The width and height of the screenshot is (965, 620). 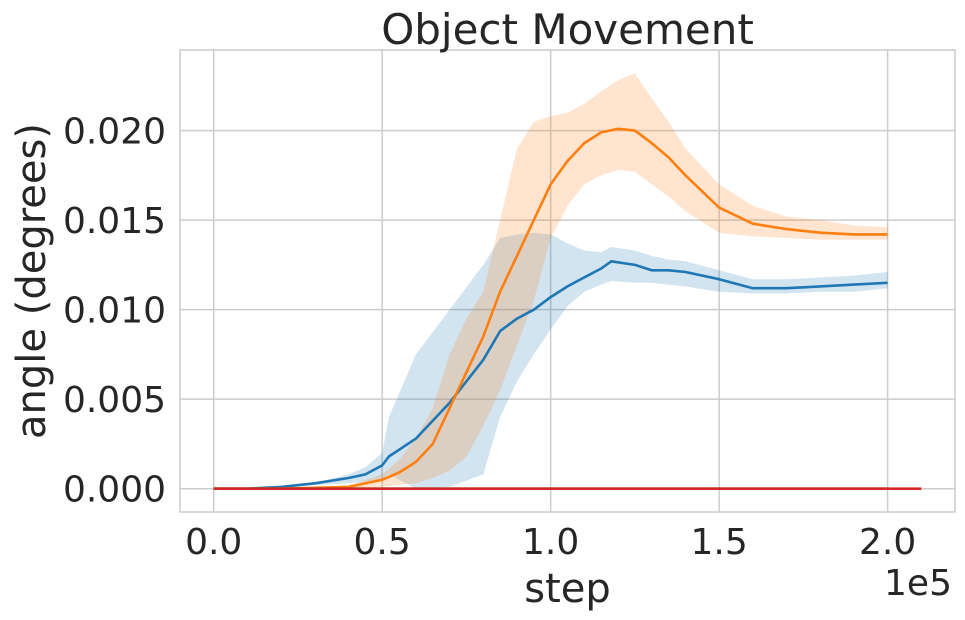 I want to click on x-tick-label: 1.0, so click(x=550, y=542).